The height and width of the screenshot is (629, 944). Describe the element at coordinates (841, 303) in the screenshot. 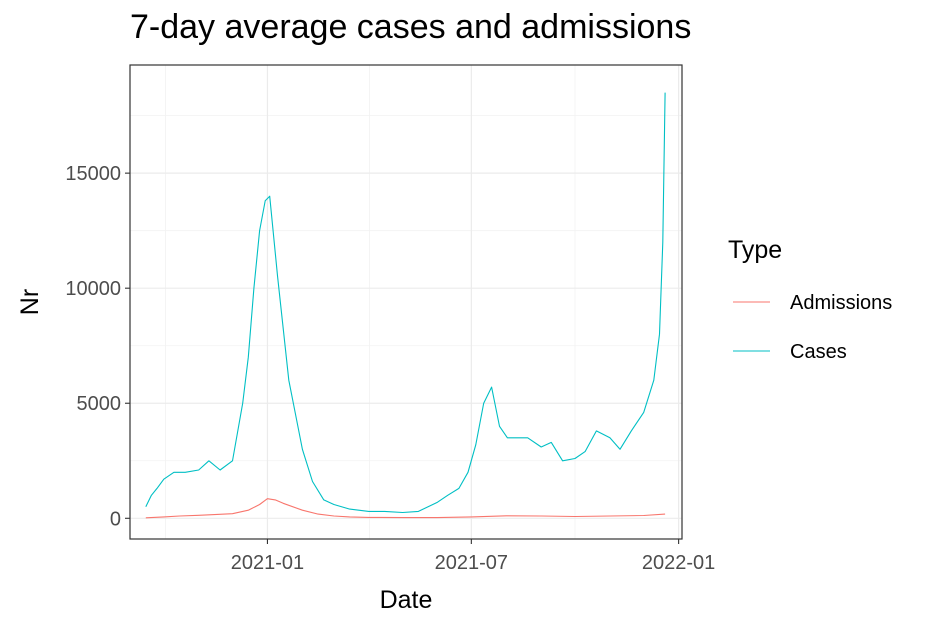

I see `legend-label-admissions: Admissions` at that location.